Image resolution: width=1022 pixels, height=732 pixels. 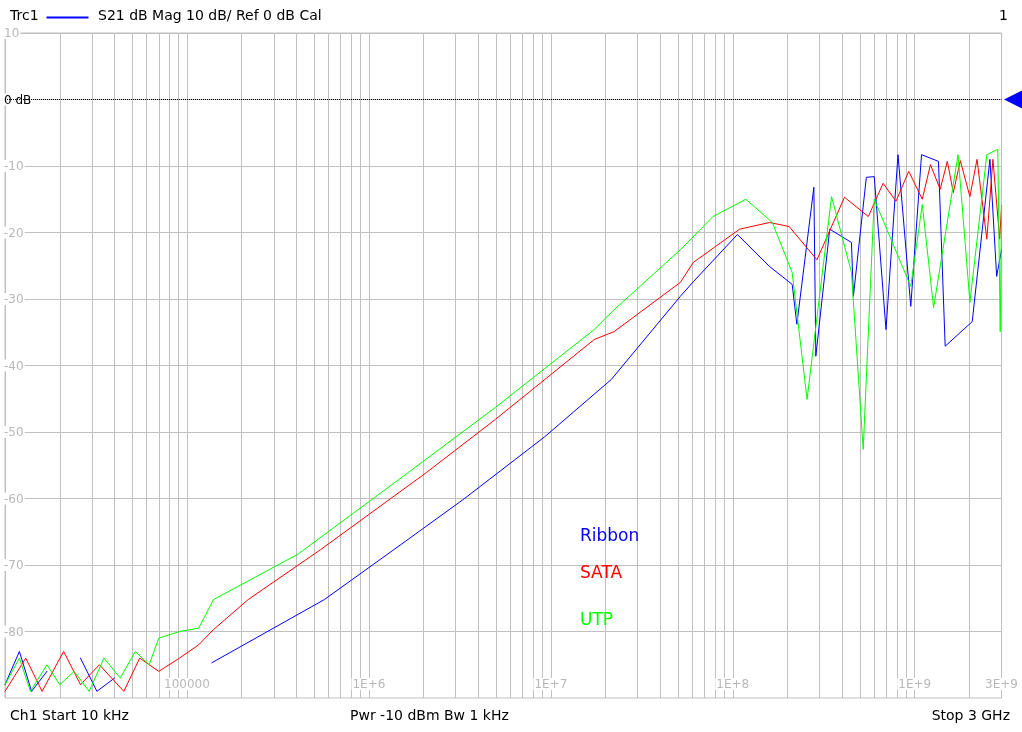 What do you see at coordinates (597, 618) in the screenshot?
I see `text: UTP` at bounding box center [597, 618].